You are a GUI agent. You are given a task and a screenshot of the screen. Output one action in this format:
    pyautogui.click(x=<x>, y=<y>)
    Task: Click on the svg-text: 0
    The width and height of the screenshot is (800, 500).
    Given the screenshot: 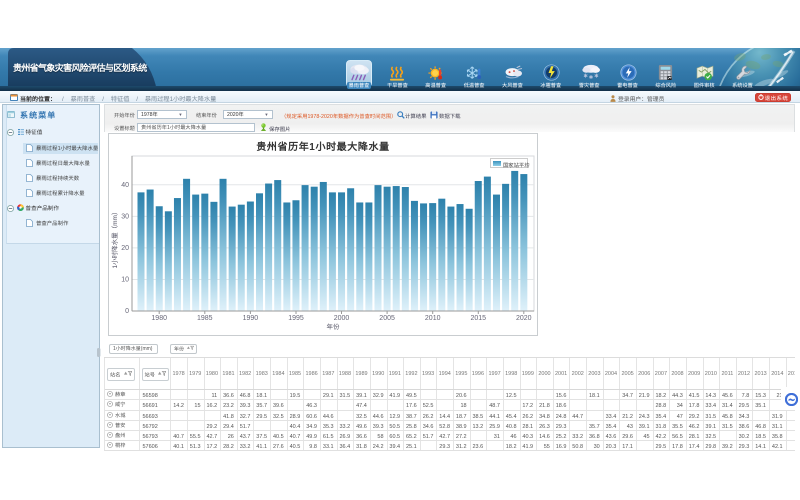 What is the action you would take?
    pyautogui.click(x=127, y=311)
    